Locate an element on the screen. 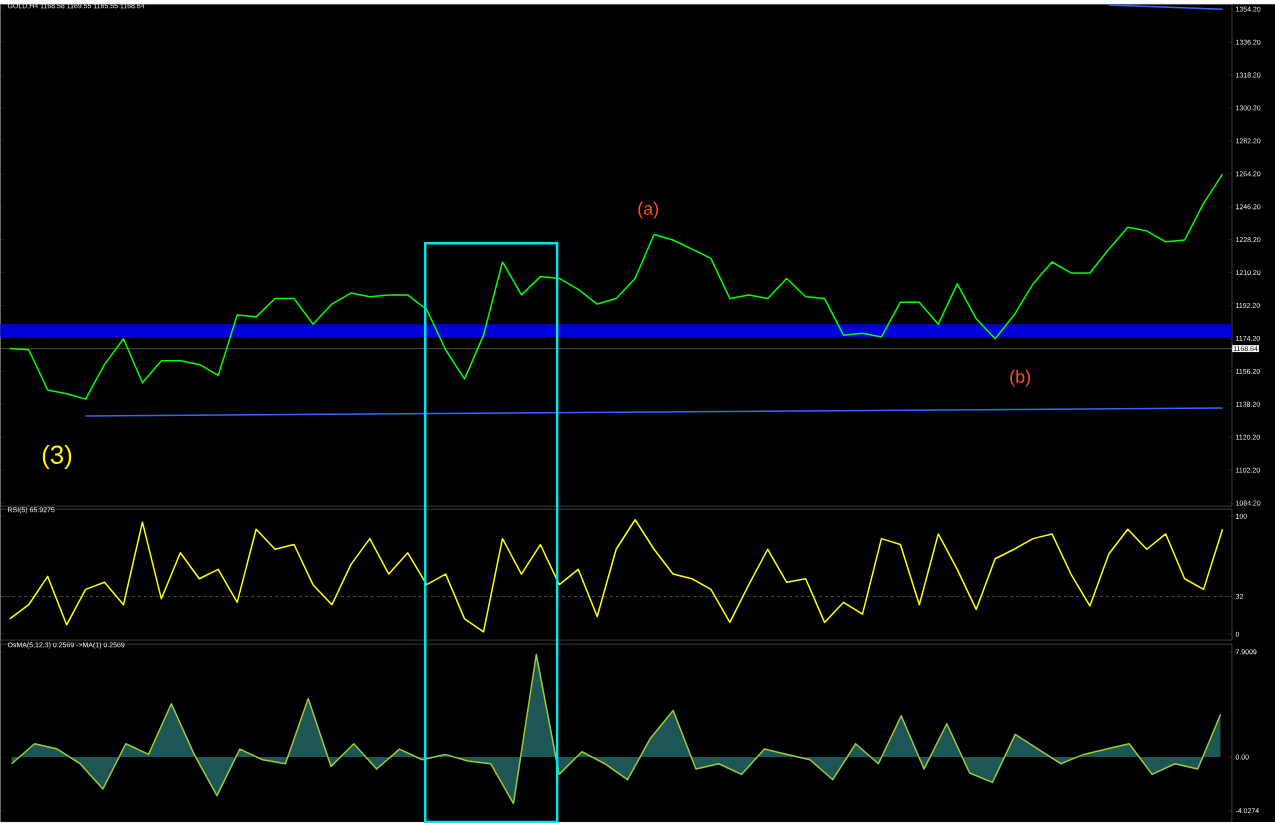  annotation: (b) is located at coordinates (1020, 378).